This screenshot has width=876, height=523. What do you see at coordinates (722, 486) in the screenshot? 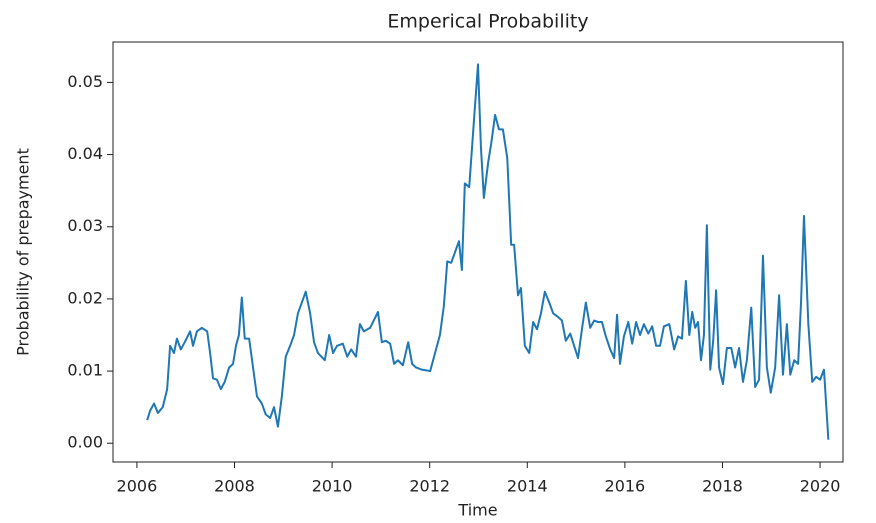
I see `x-tick-label: 2018` at bounding box center [722, 486].